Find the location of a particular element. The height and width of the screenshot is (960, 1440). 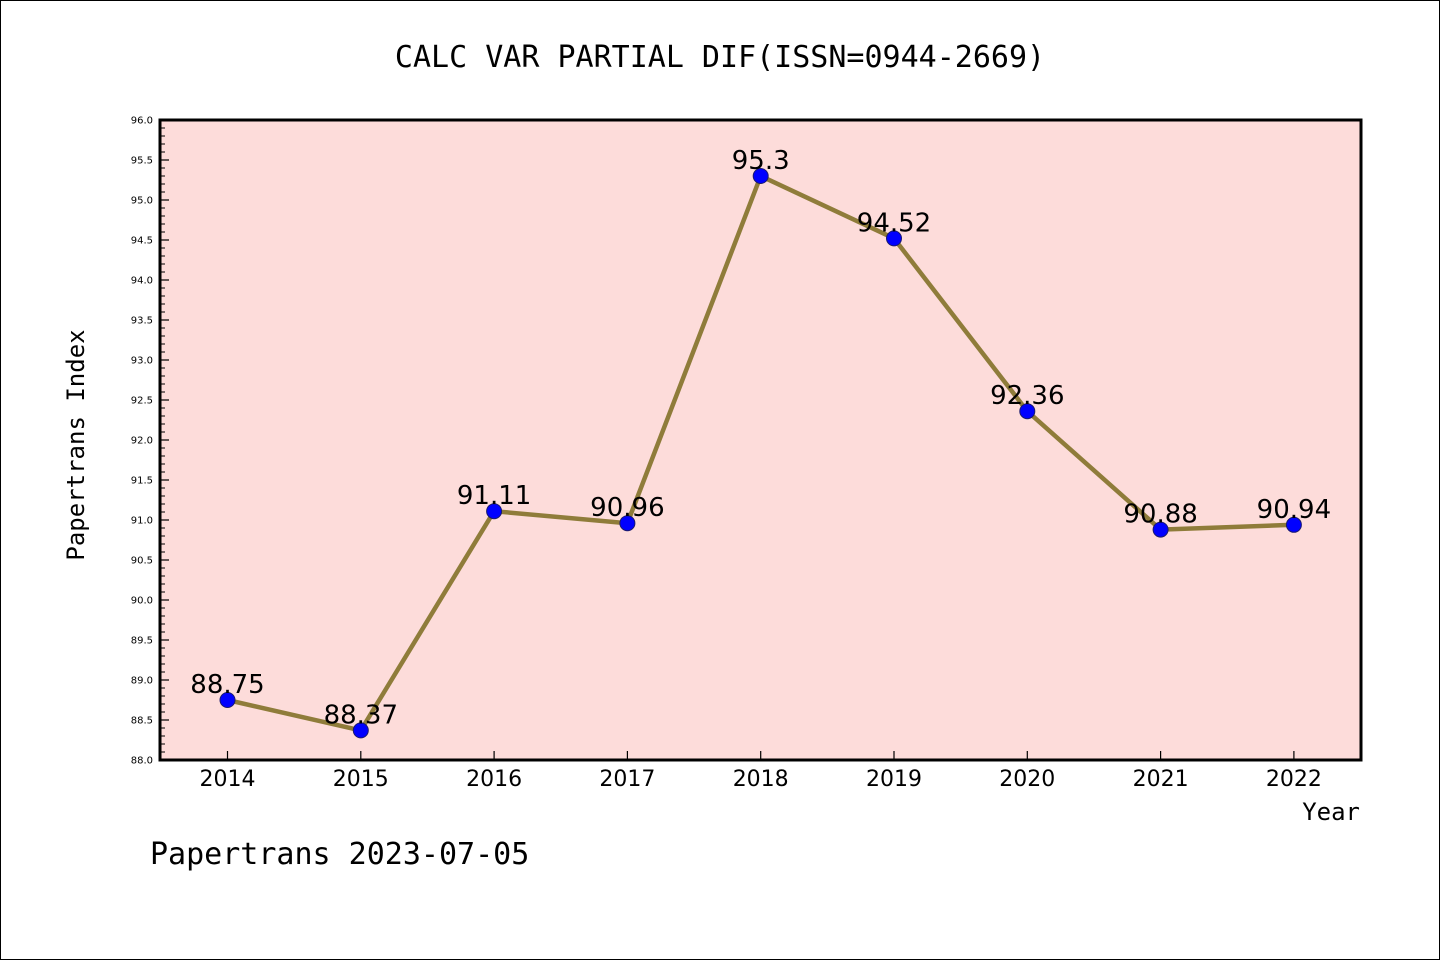

y-tick-label: 91.0 is located at coordinates (142, 521).